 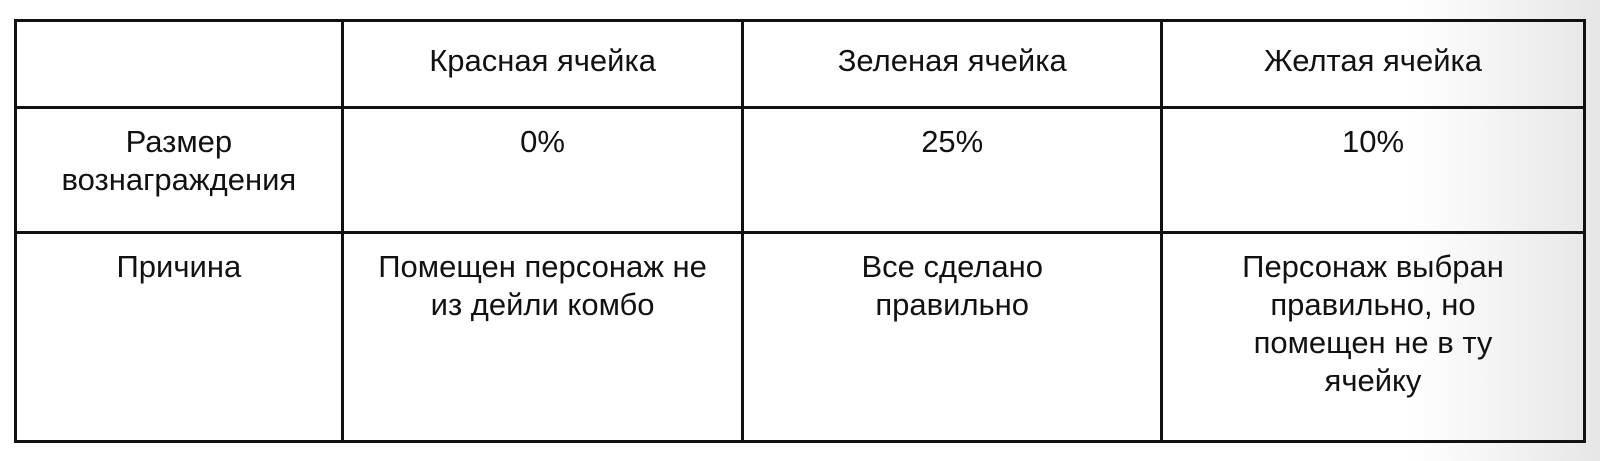 I want to click on header-empty, so click(x=179, y=64).